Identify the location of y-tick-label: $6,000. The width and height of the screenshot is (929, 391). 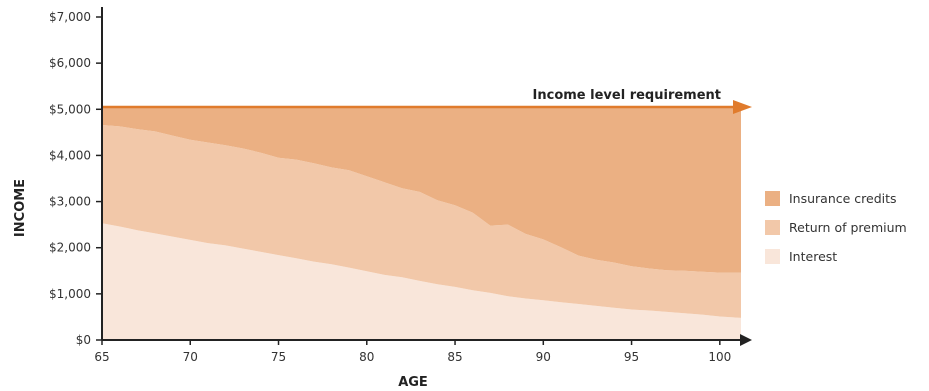
(70, 63).